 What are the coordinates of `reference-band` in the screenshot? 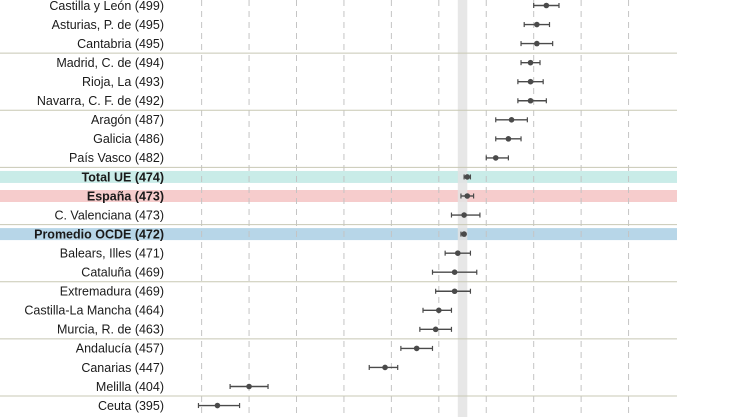 It's located at (462, 208).